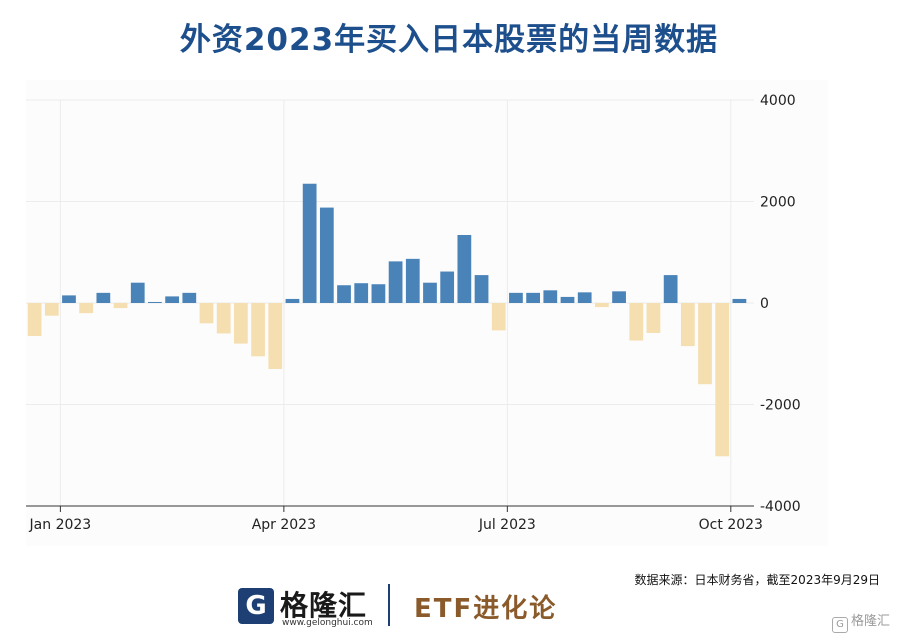  Describe the element at coordinates (731, 525) in the screenshot. I see `x-tick-label: Oct 2023` at that location.